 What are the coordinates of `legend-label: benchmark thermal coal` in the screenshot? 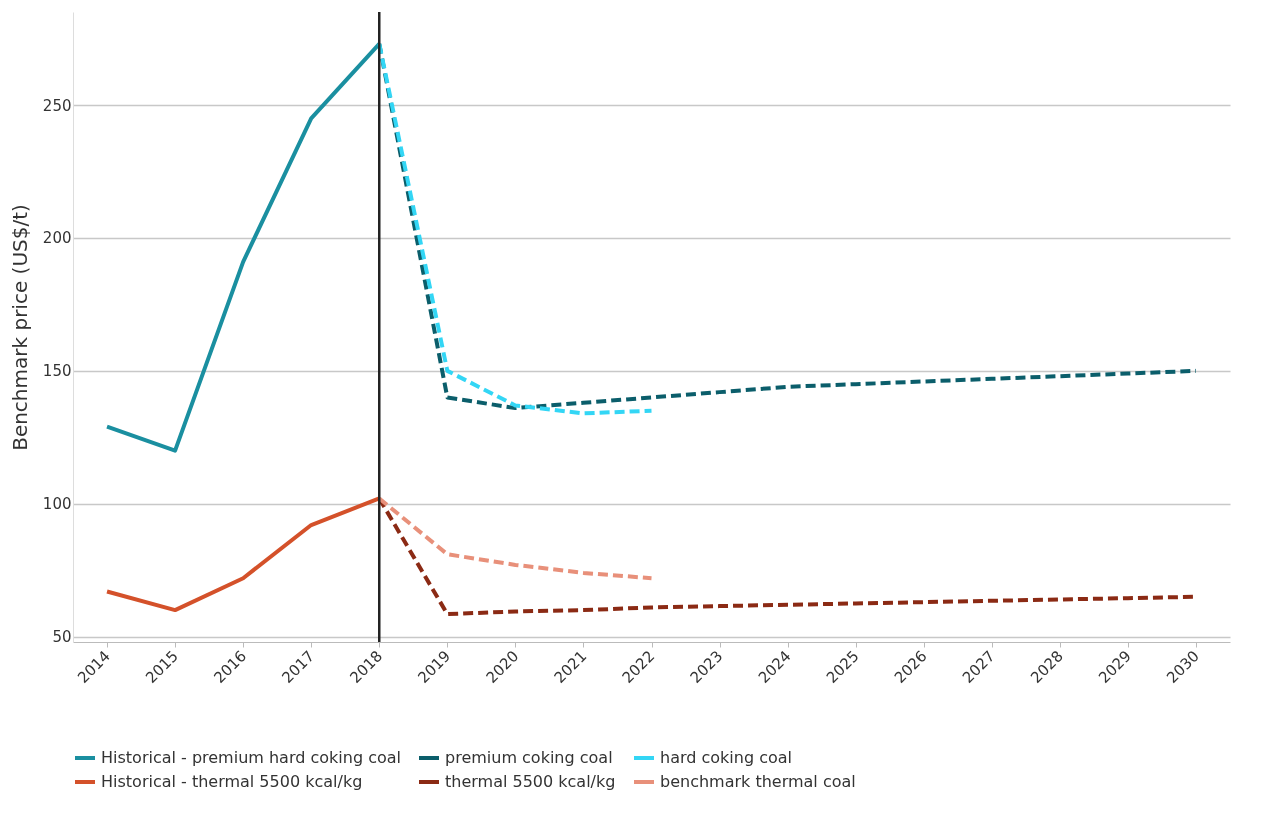 It's located at (758, 781).